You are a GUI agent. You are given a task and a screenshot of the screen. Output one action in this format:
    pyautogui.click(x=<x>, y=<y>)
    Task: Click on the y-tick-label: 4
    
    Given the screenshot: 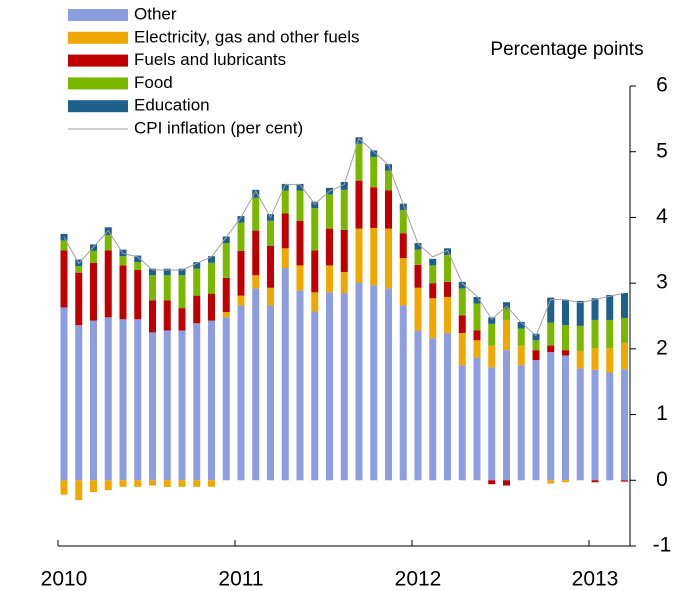 What is the action you would take?
    pyautogui.click(x=662, y=216)
    